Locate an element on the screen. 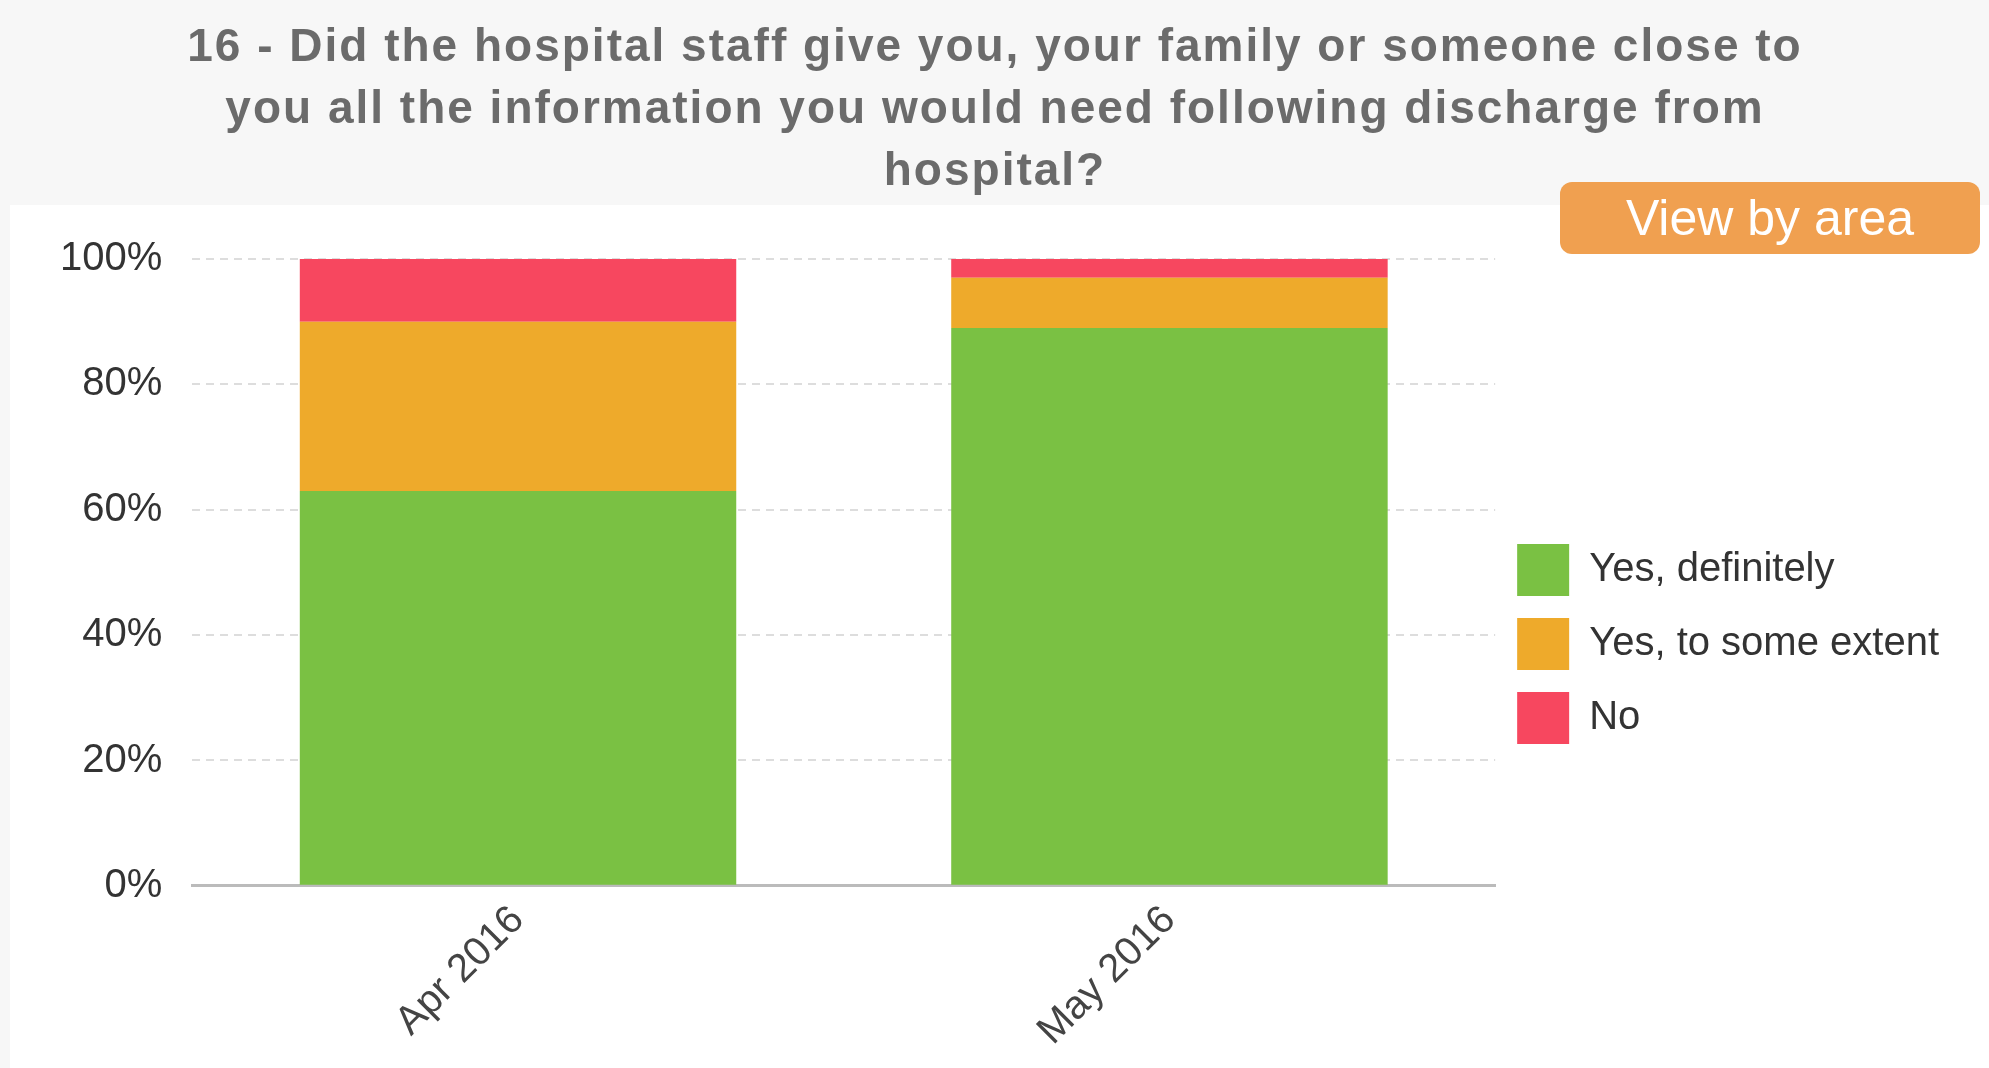 The image size is (1989, 1068). legend-label: Yes, definitely is located at coordinates (1712, 567).